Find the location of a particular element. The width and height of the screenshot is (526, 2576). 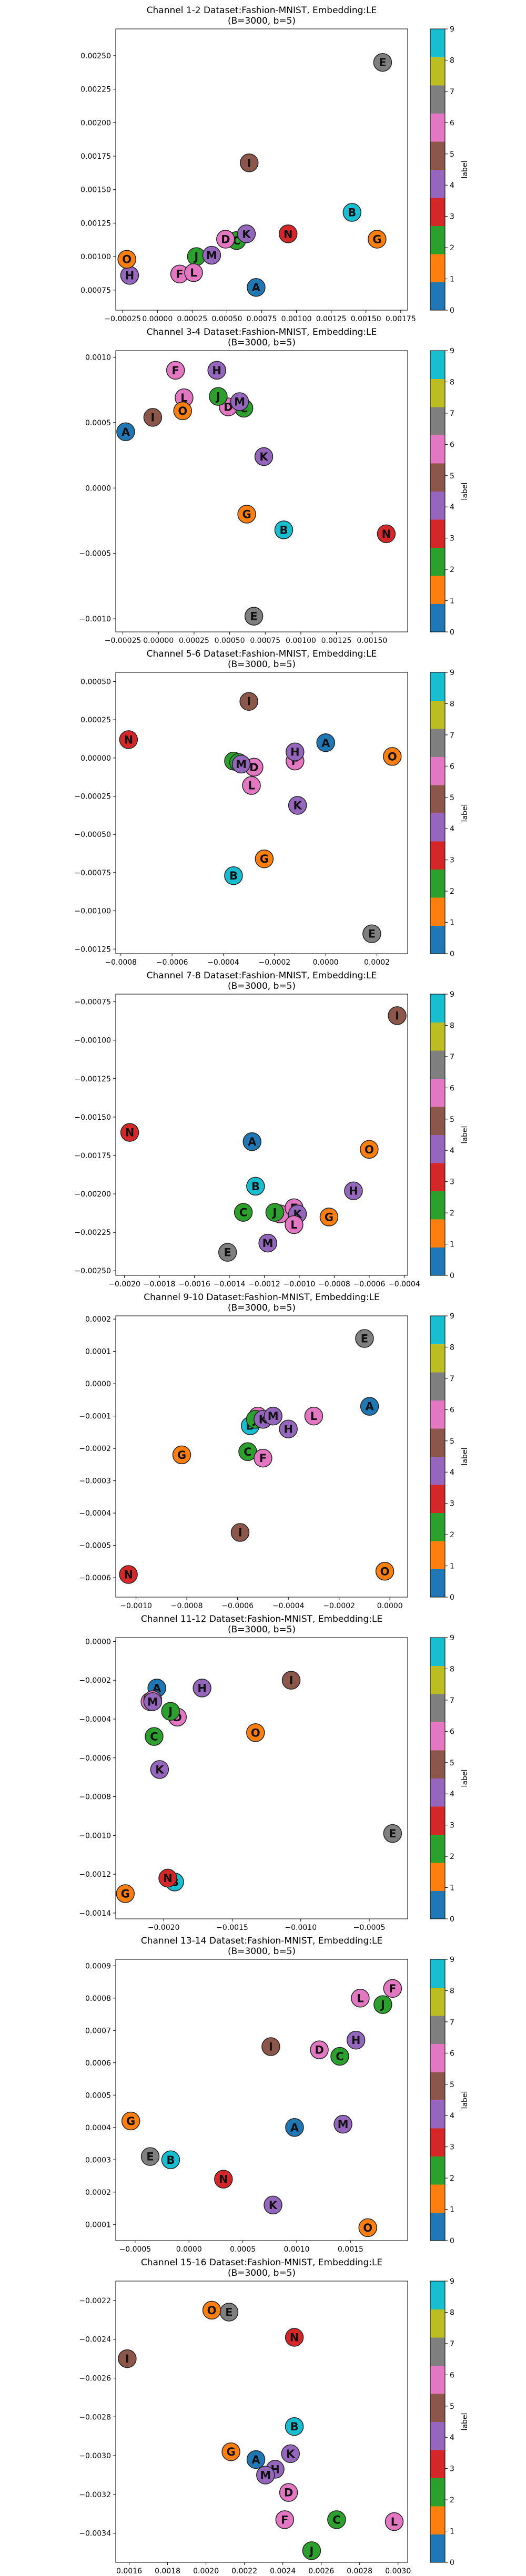

point-E: E is located at coordinates (382, 62).